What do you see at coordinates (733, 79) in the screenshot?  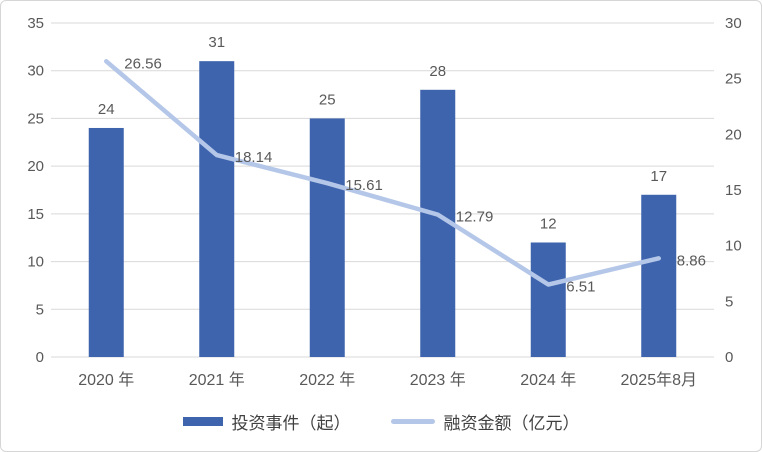 I see `right-axis-tick-label: 25` at bounding box center [733, 79].